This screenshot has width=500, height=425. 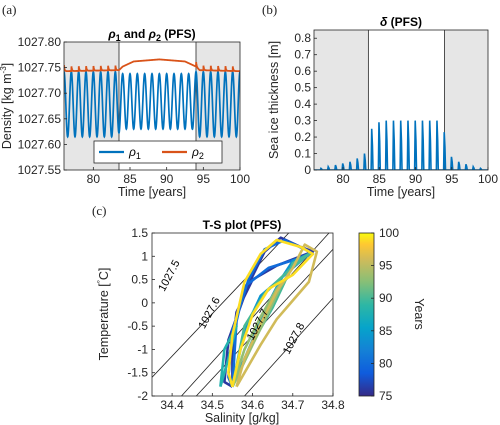 What do you see at coordinates (401, 192) in the screenshot?
I see `chart-b-xlabel: Time [years]` at bounding box center [401, 192].